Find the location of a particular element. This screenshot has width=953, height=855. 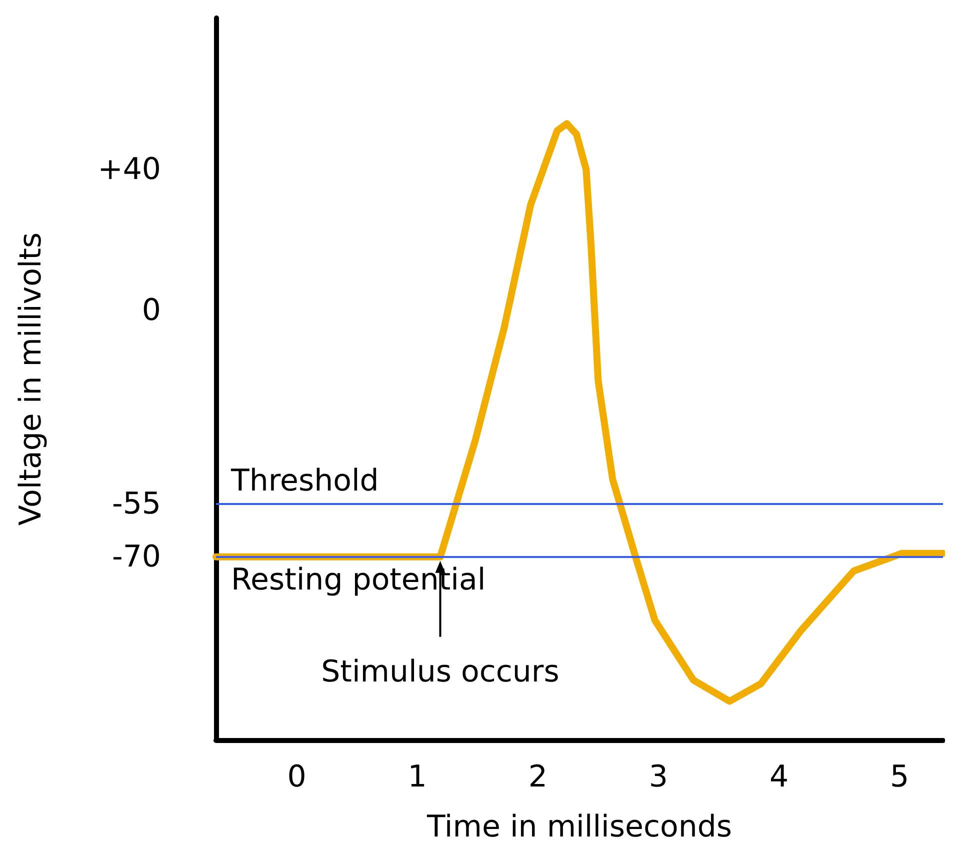

x-tick-label: 0 is located at coordinates (296, 777).